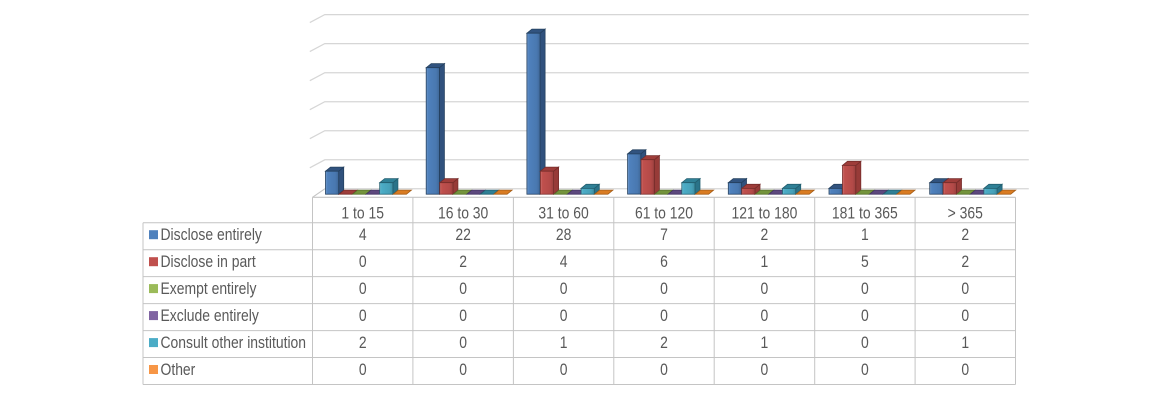 The width and height of the screenshot is (1164, 405). I want to click on svg-text: 28, so click(563, 235).